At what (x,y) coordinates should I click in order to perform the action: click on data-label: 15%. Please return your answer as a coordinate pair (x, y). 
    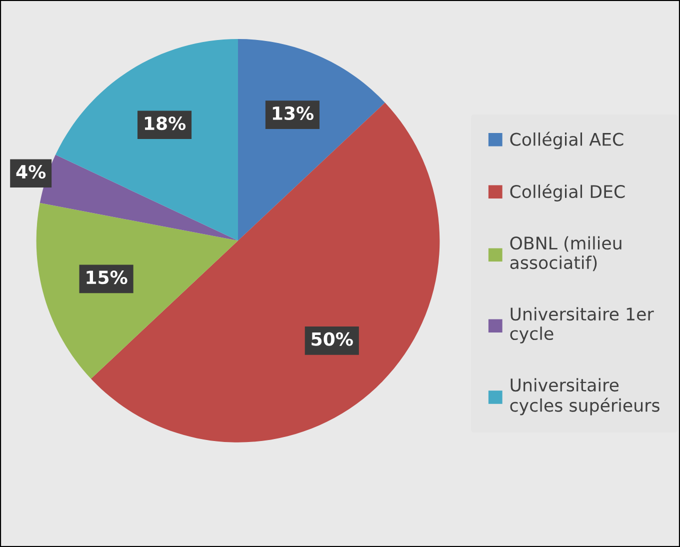
    Looking at the image, I should click on (107, 277).